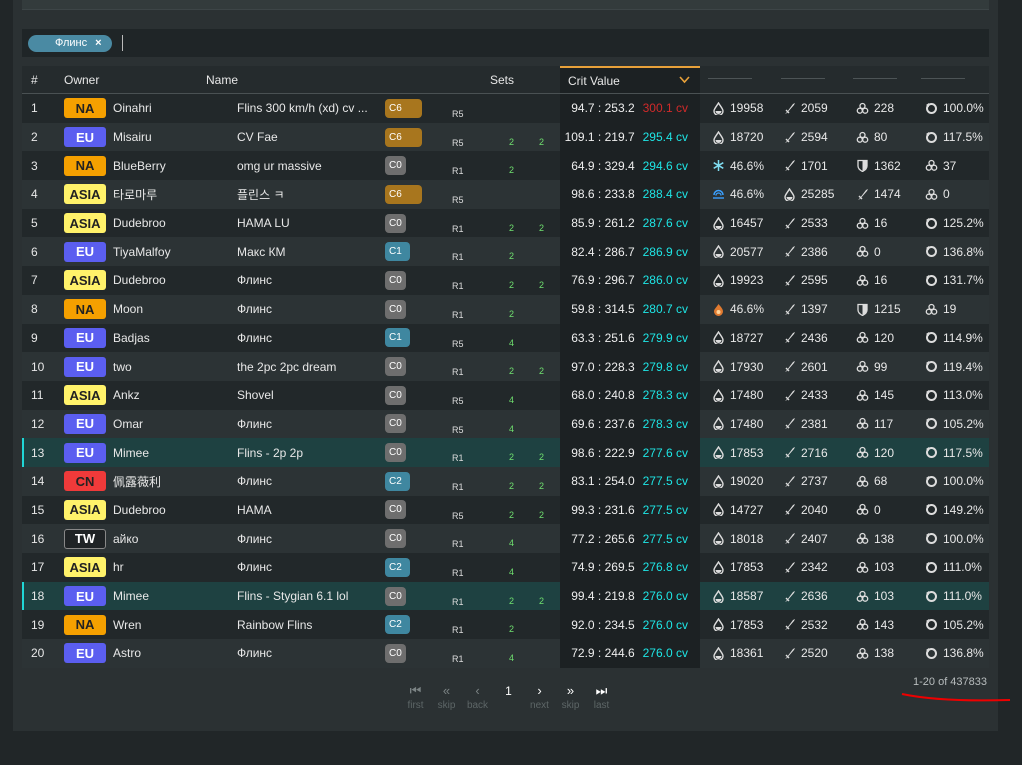  What do you see at coordinates (118, 567) in the screenshot?
I see `owner-name: hr` at bounding box center [118, 567].